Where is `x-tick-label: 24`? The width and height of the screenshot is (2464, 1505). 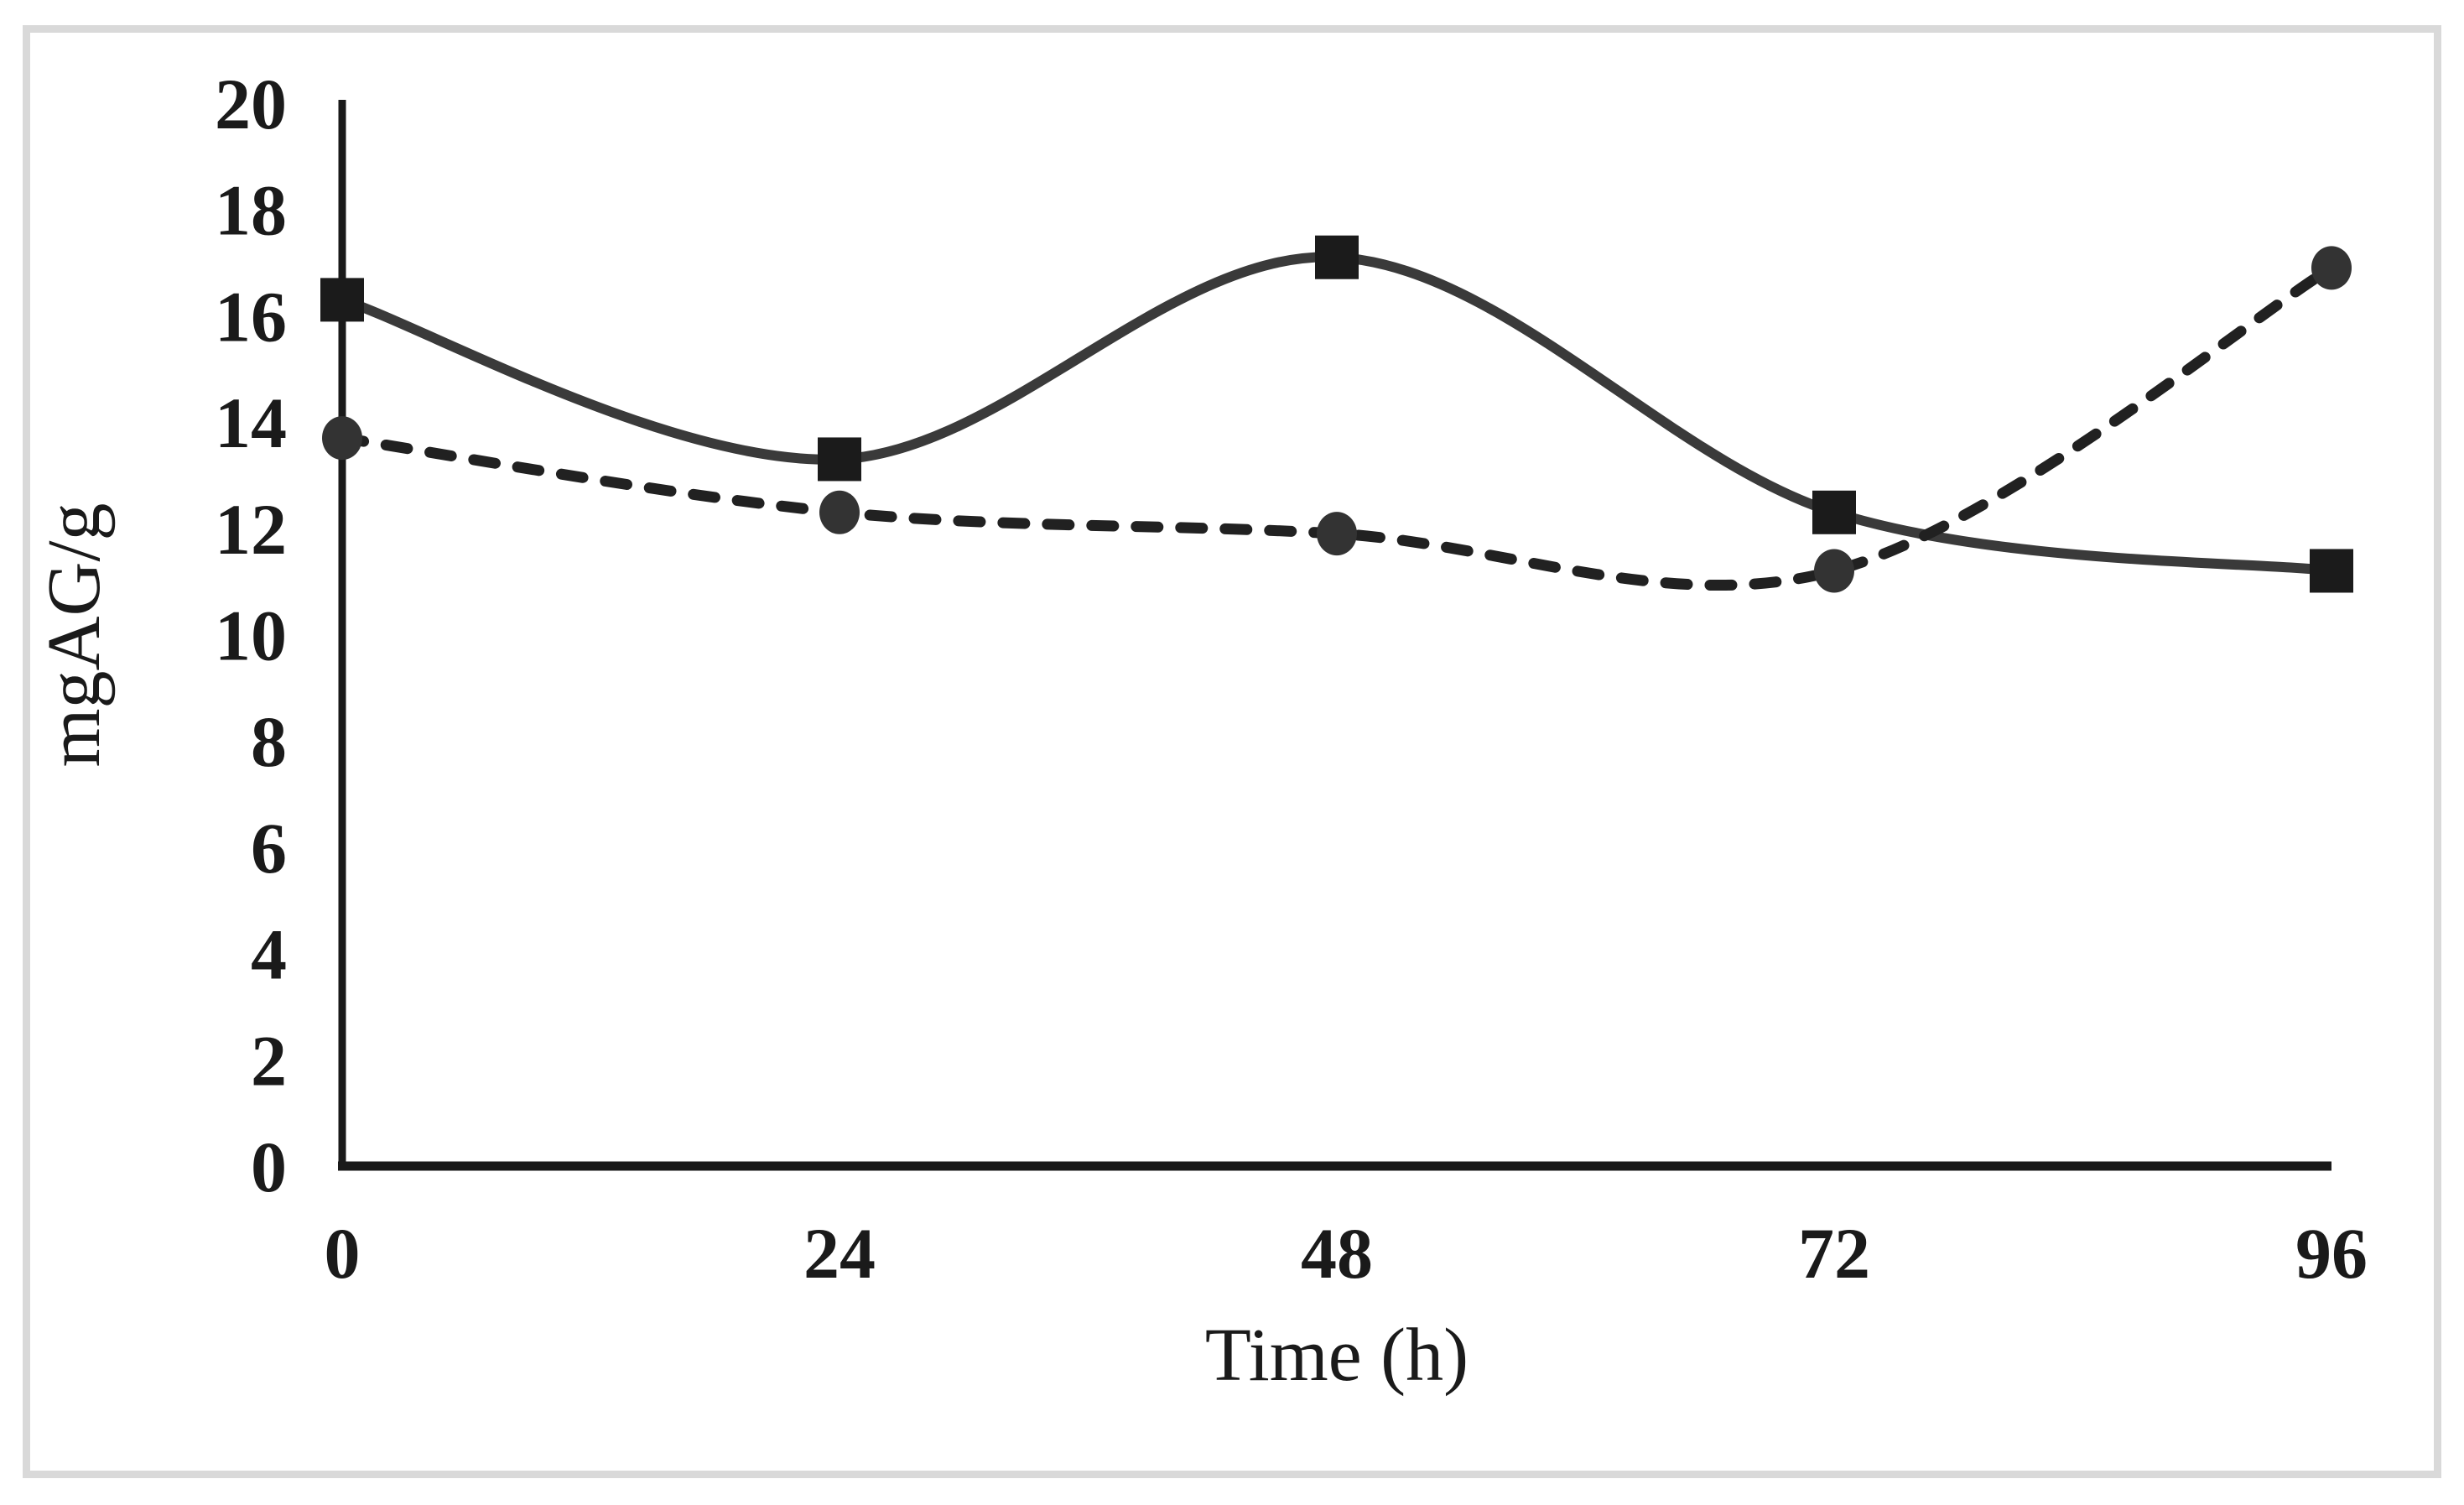 x-tick-label: 24 is located at coordinates (839, 1253).